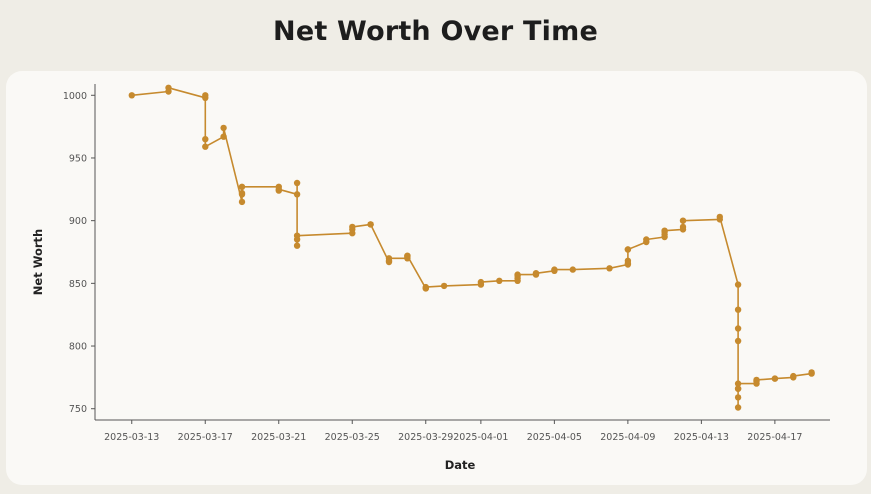 This screenshot has width=871, height=494. Describe the element at coordinates (425, 437) in the screenshot. I see `x-tick-label: 2025-03-29` at that location.